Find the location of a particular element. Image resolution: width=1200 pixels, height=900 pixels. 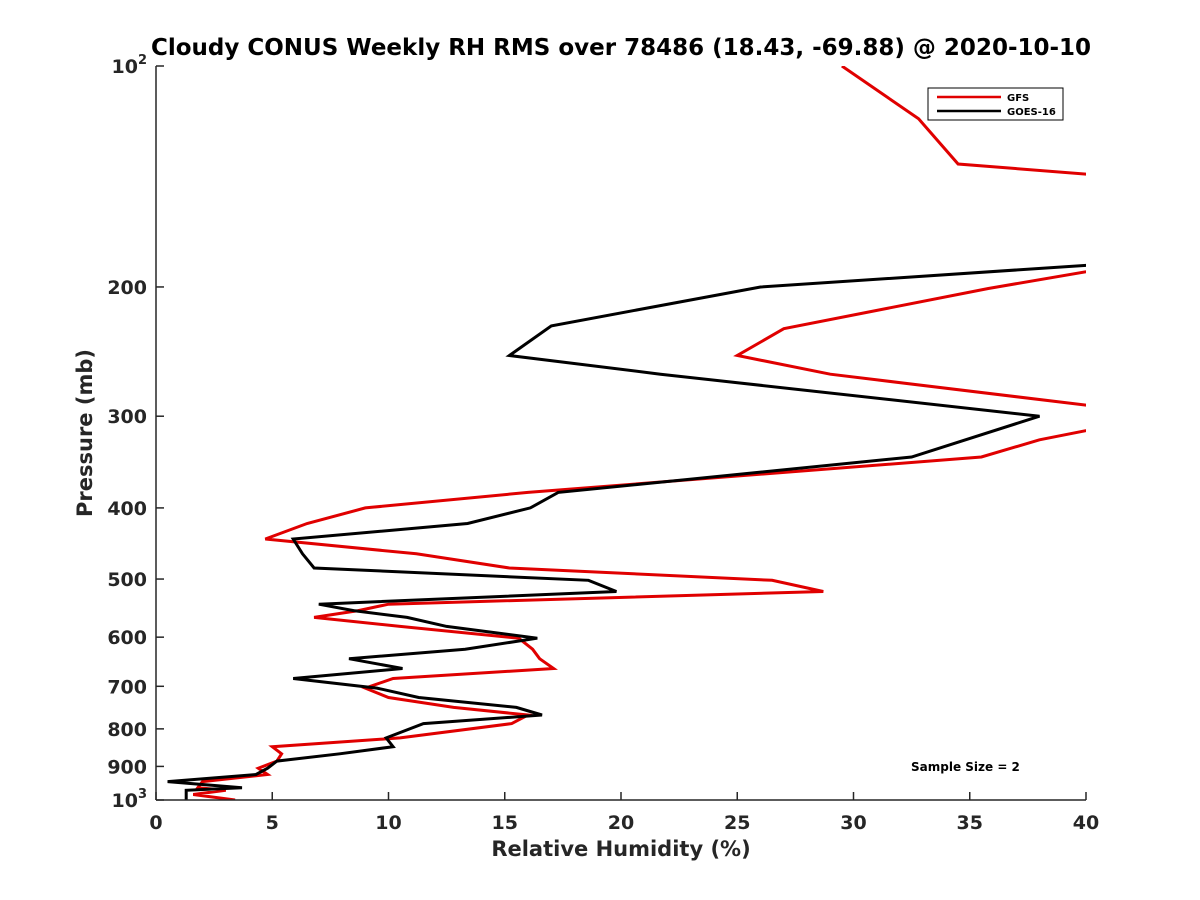

legend-box is located at coordinates (995, 104).